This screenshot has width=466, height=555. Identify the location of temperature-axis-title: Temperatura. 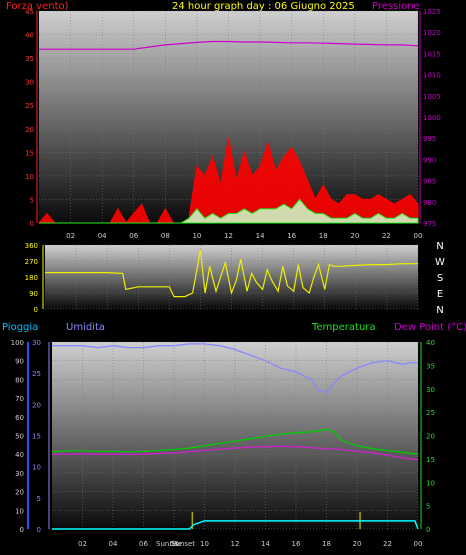
(343, 327).